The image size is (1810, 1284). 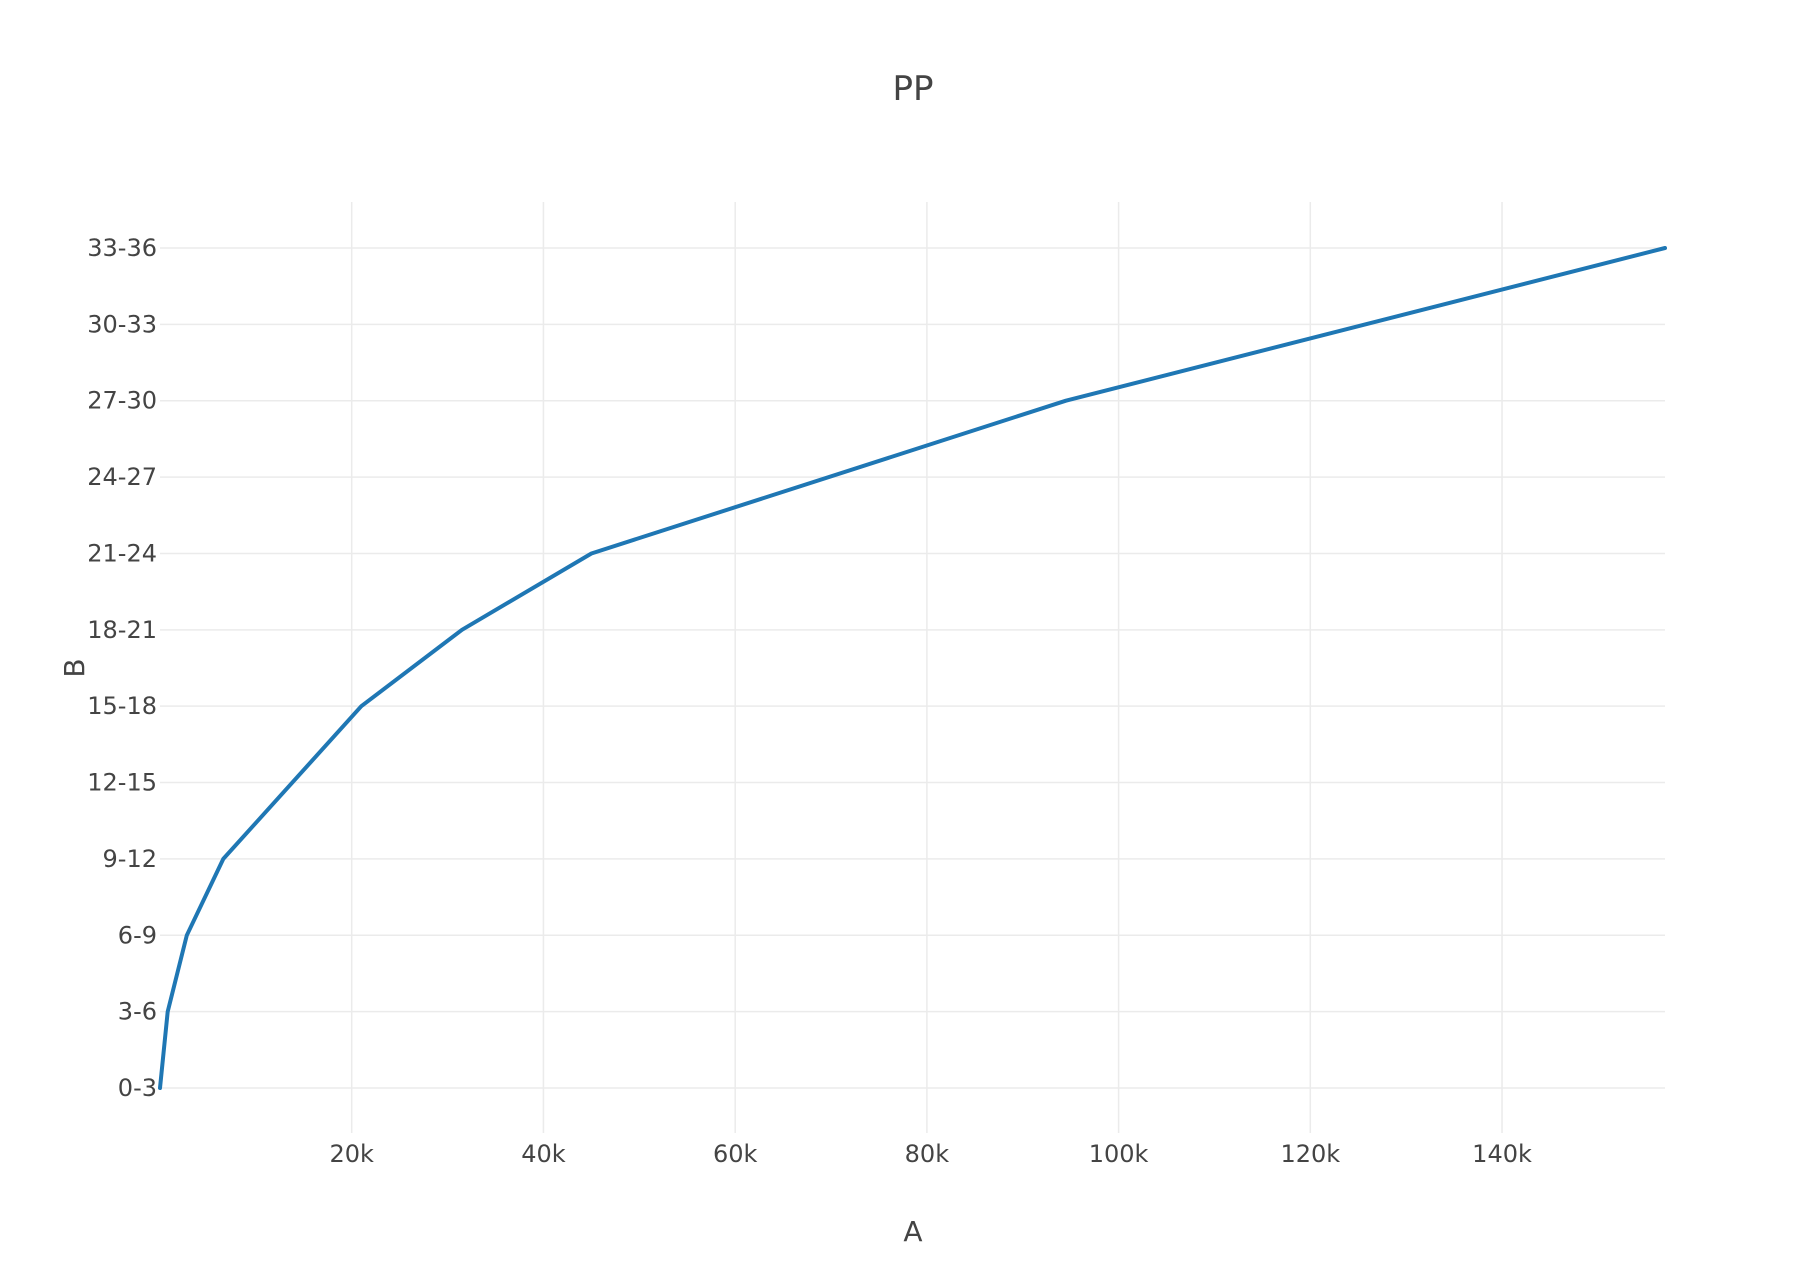 What do you see at coordinates (735, 1154) in the screenshot?
I see `x-tick-label: 60k` at bounding box center [735, 1154].